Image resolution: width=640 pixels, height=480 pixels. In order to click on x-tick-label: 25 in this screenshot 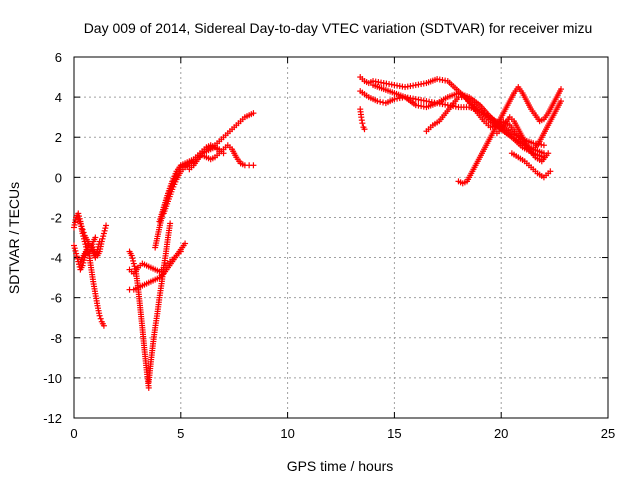, I will do `click(608, 433)`.